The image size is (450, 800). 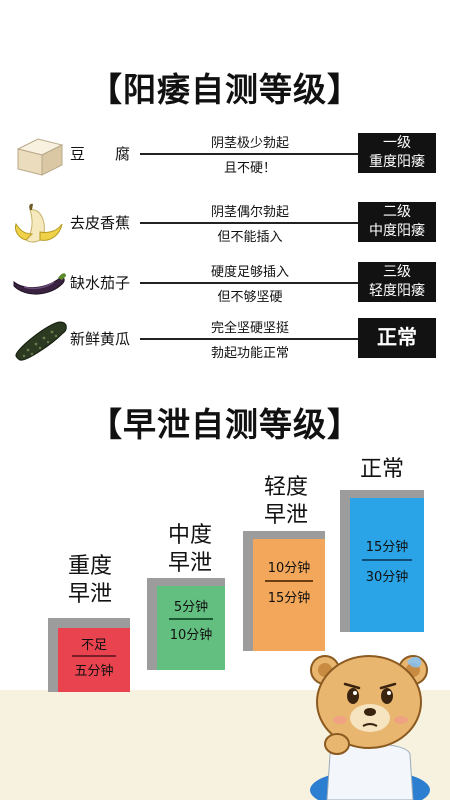 I want to click on bar-fill: 5分钟 10分钟, so click(x=191, y=628).